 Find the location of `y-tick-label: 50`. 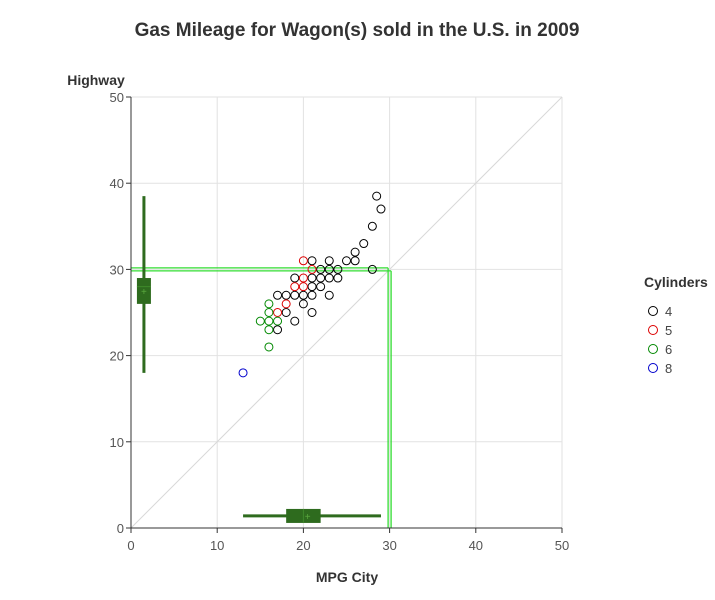

y-tick-label: 50 is located at coordinates (117, 97).